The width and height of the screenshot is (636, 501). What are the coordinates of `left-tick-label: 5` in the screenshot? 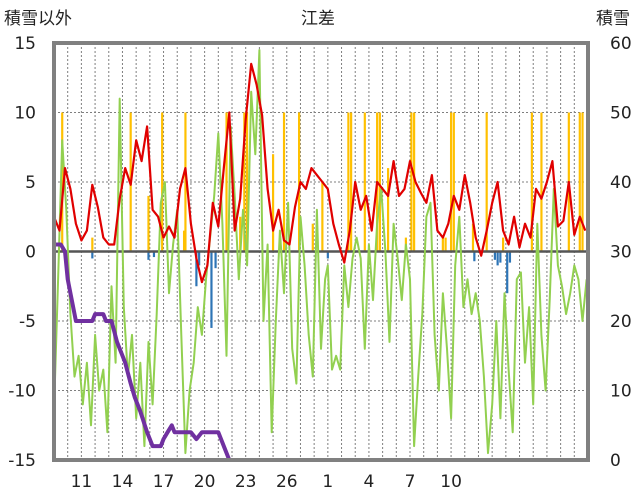 It's located at (30, 183).